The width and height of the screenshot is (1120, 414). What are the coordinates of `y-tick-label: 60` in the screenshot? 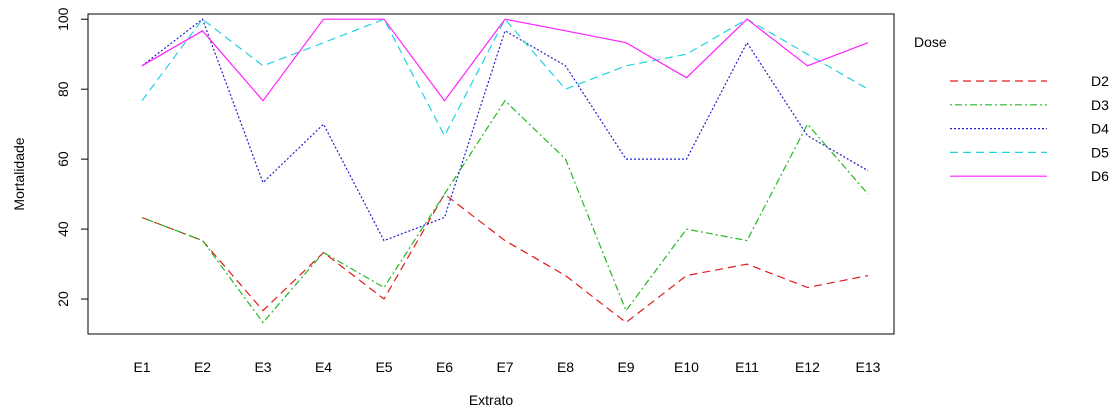 It's located at (63, 159).